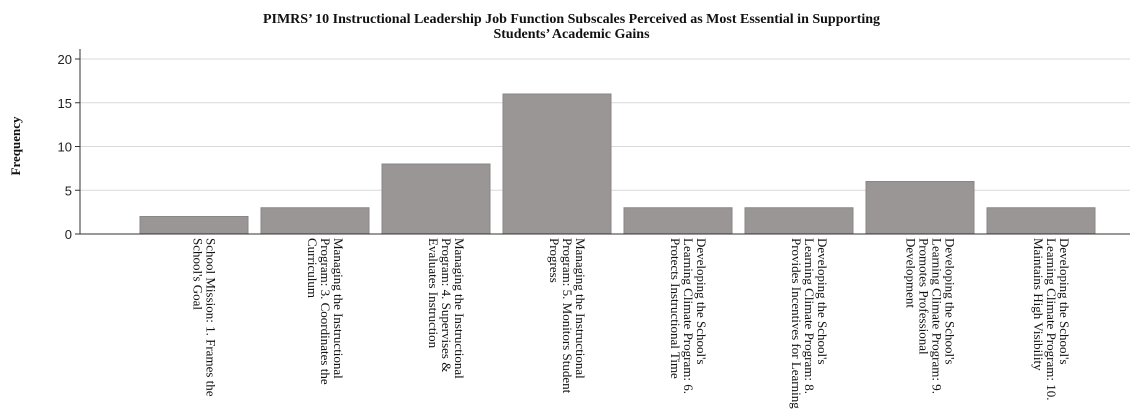  I want to click on y-tick-label: 20, so click(65, 59).